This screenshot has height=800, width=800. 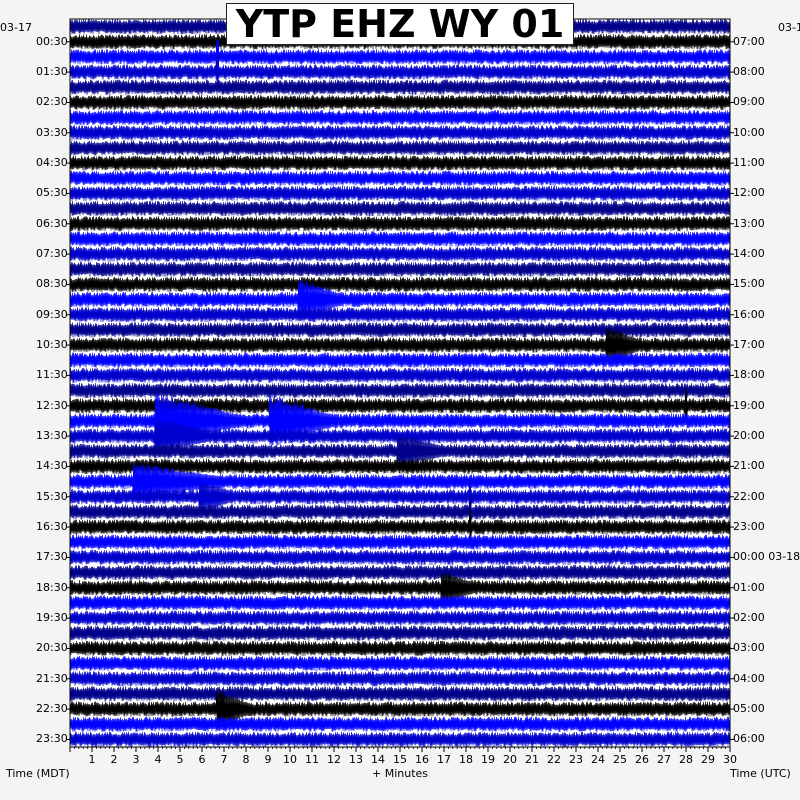 I want to click on chart-title: YTP EHZ WY 01, so click(x=400, y=24).